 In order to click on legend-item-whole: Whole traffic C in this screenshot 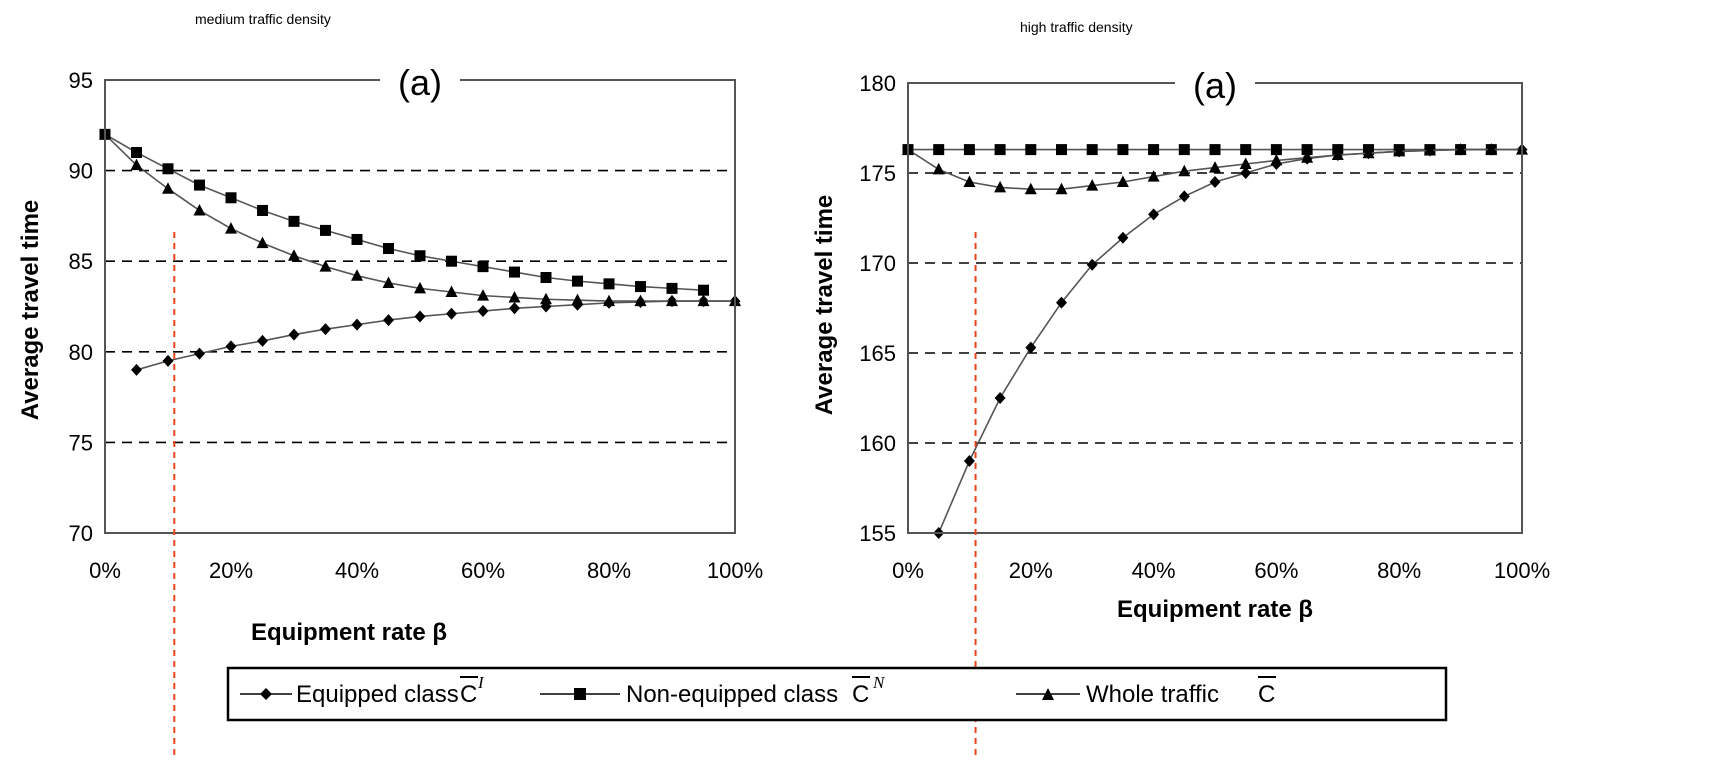, I will do `click(1146, 692)`.